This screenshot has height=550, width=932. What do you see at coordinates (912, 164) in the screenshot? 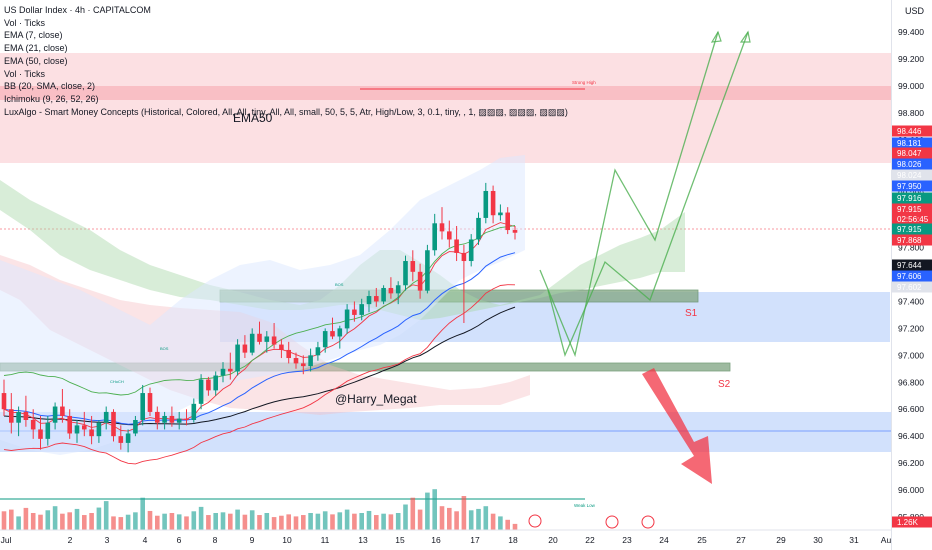
I see `price-tag: 98.026` at bounding box center [912, 164].